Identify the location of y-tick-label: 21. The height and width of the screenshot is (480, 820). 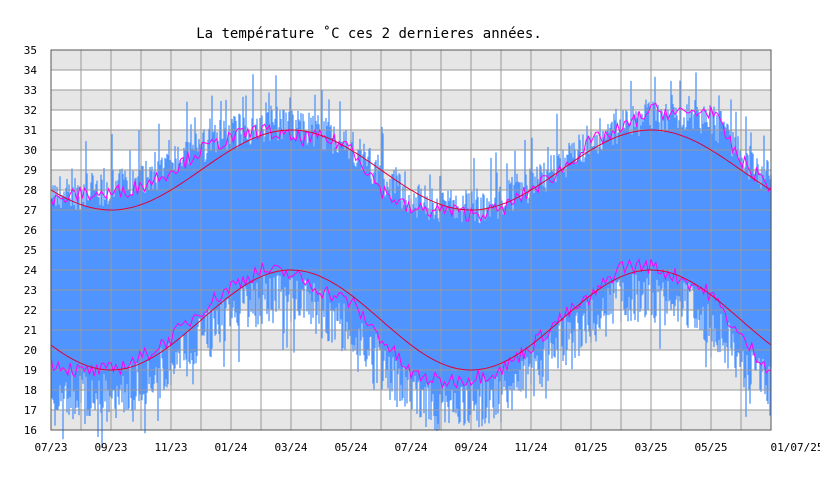
(30, 330).